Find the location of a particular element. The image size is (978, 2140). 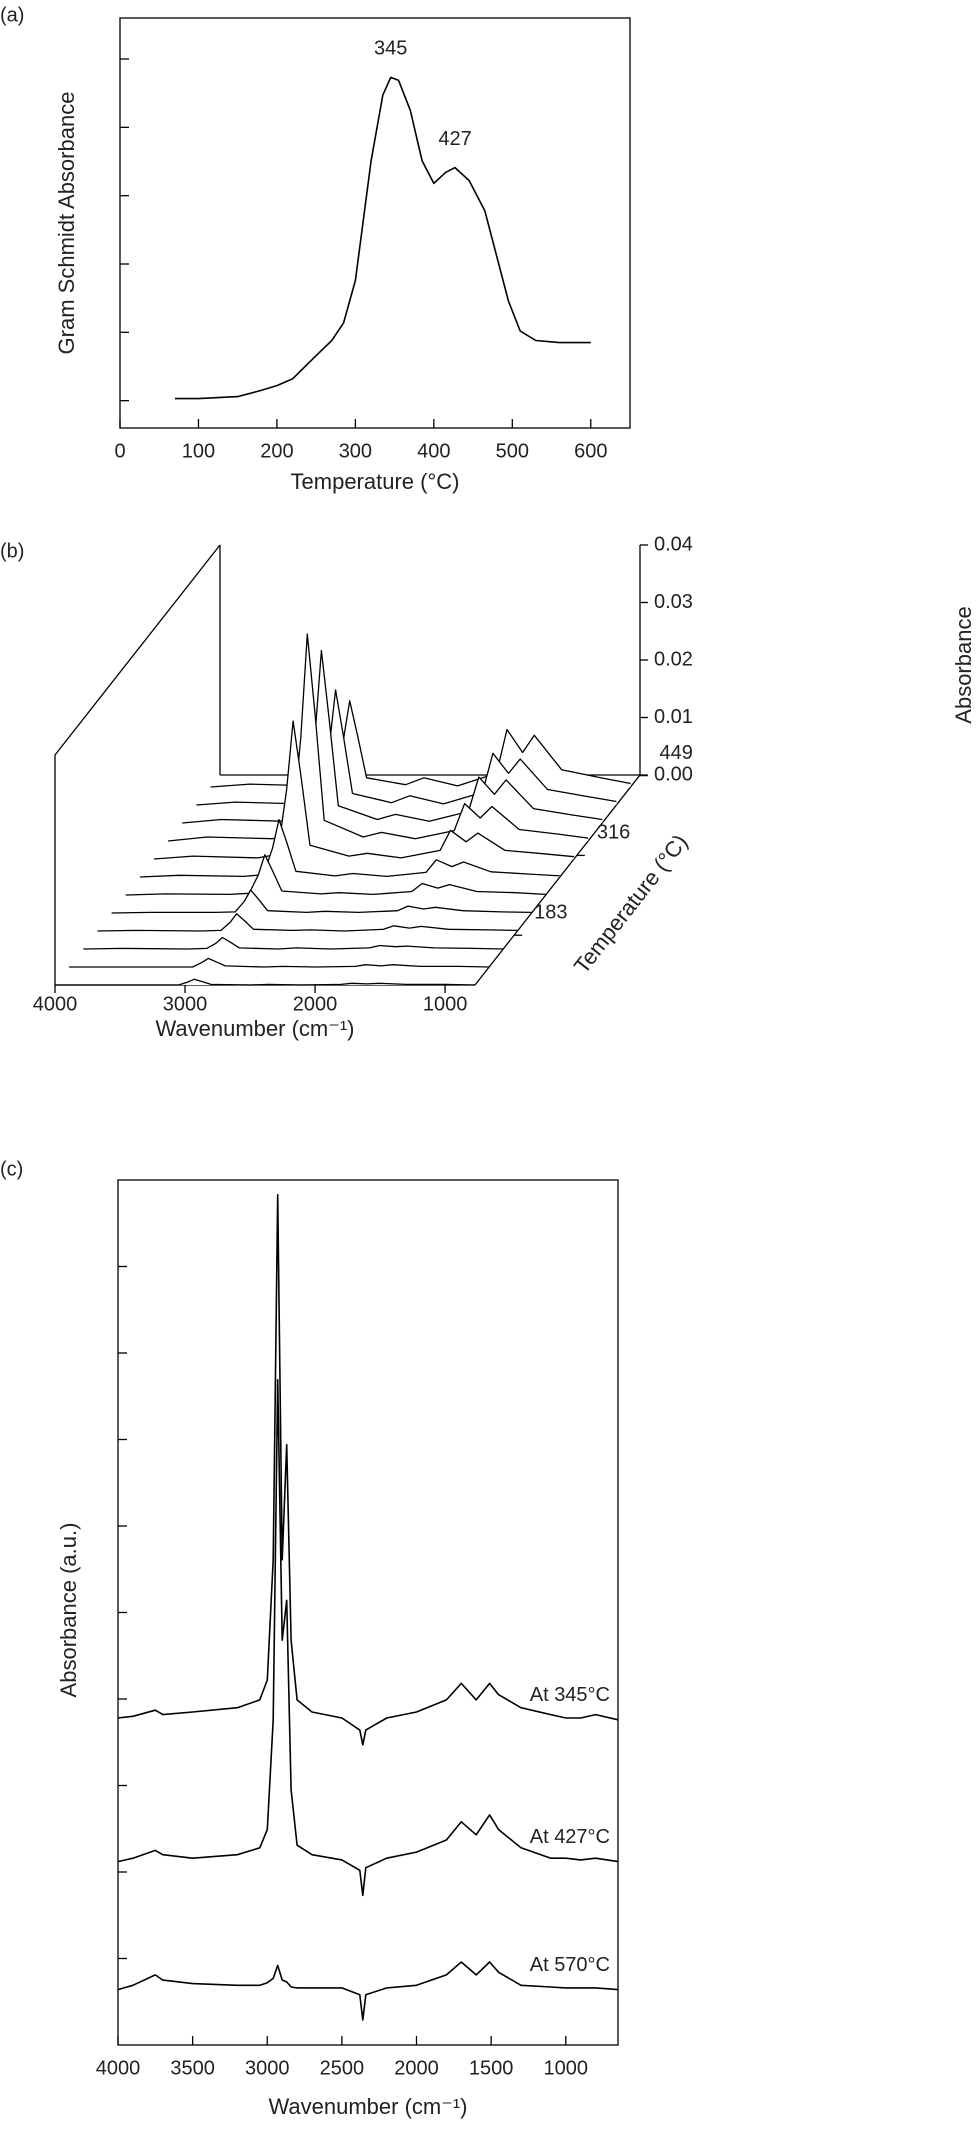

panel-label: (a) is located at coordinates (12, 15).